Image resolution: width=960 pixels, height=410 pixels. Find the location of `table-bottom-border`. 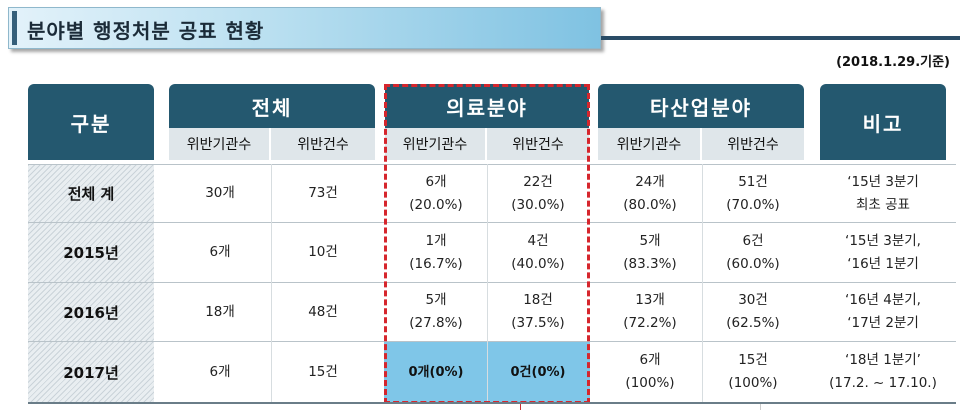

table-bottom-border is located at coordinates (492, 403).